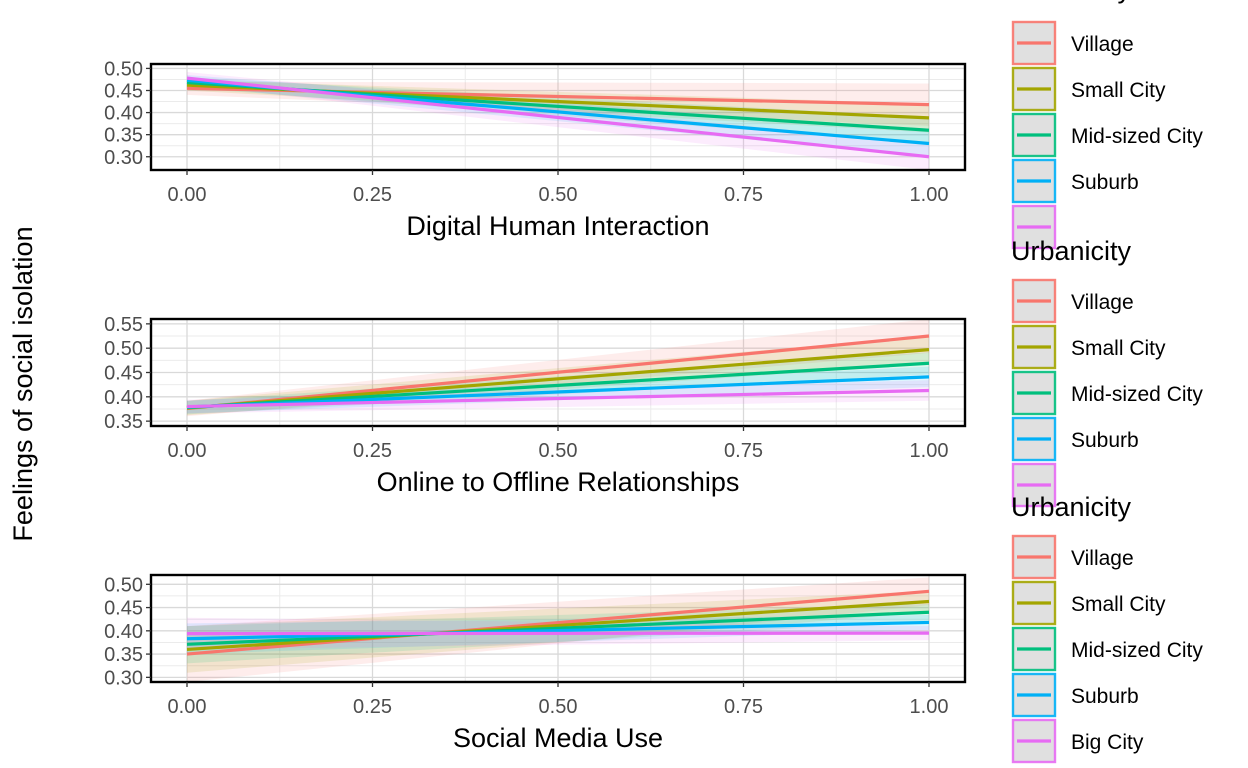 The width and height of the screenshot is (1248, 768). Describe the element at coordinates (558, 738) in the screenshot. I see `x-axis-title: Social Media Use` at that location.